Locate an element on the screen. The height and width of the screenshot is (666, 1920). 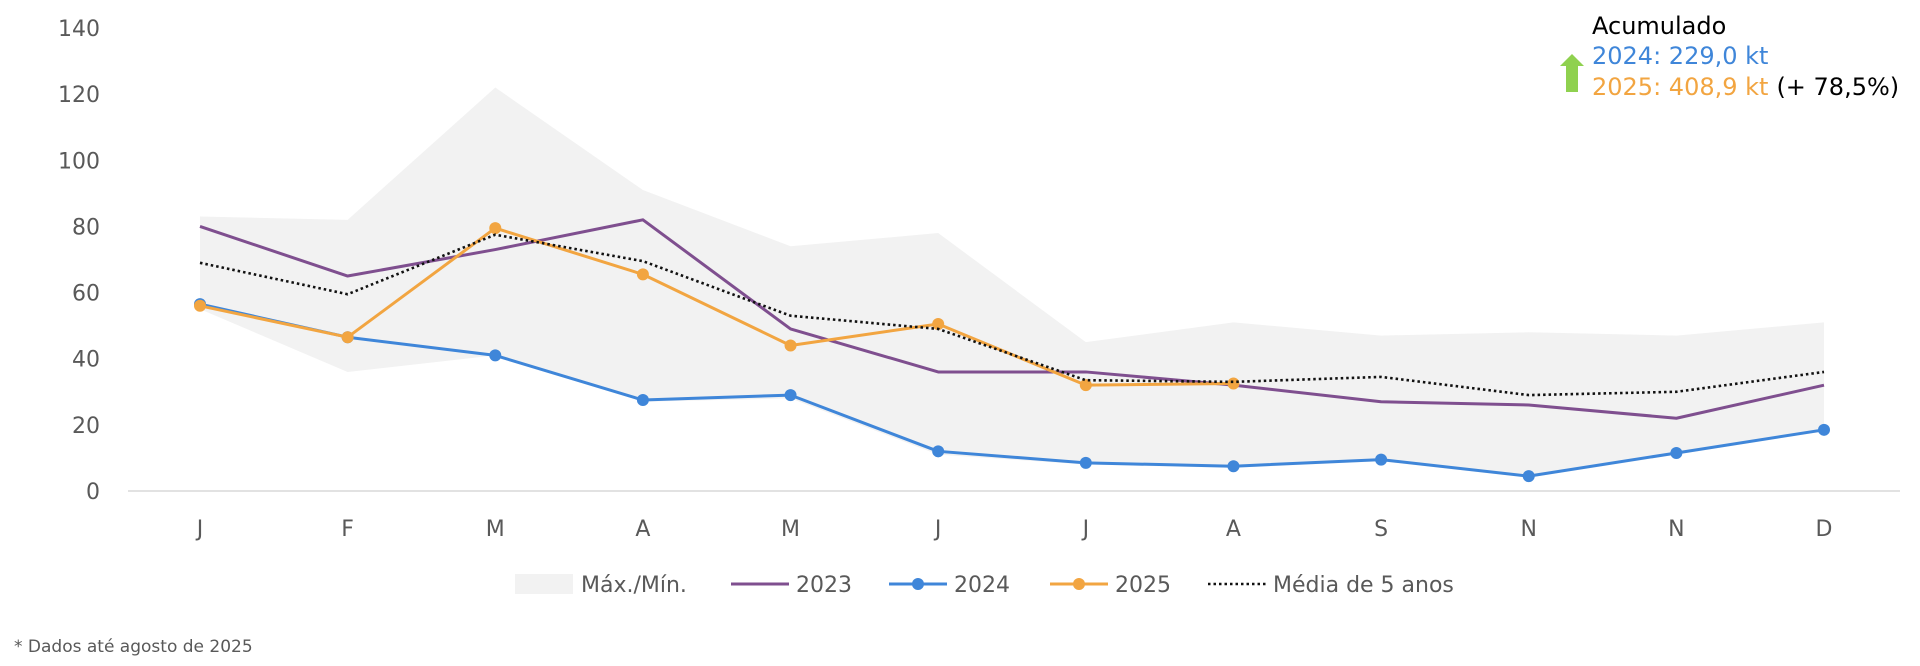
annotation-2025-total: 2025: 408,9 kt is located at coordinates (1680, 87).